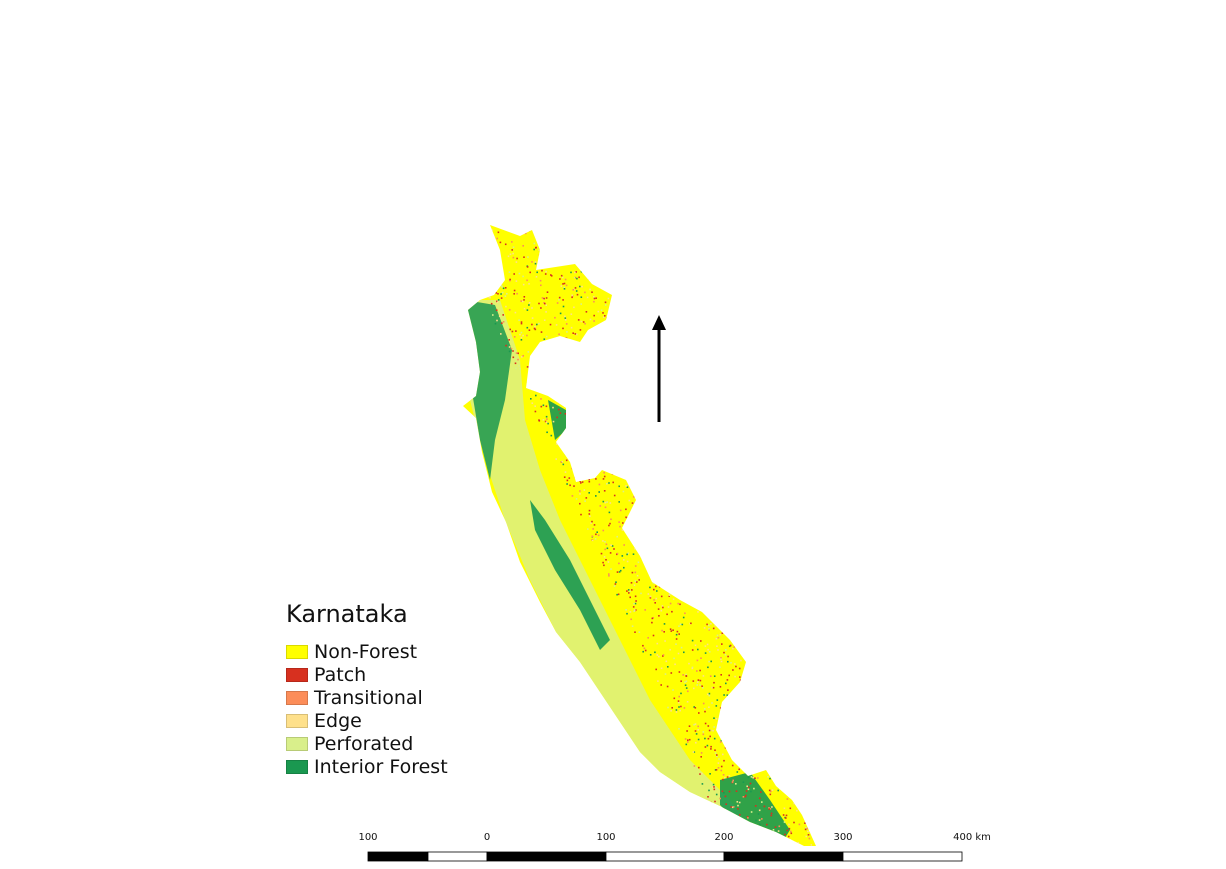 This screenshot has width=1226, height=869. Describe the element at coordinates (297, 720) in the screenshot. I see `legend-swatch` at that location.